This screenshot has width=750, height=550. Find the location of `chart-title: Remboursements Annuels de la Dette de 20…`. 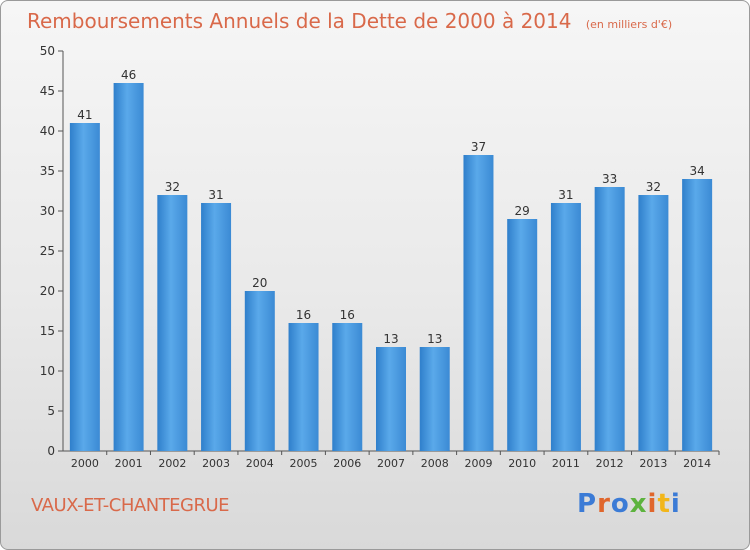

chart-title: Remboursements Annuels de la Dette de 20… is located at coordinates (349, 21).